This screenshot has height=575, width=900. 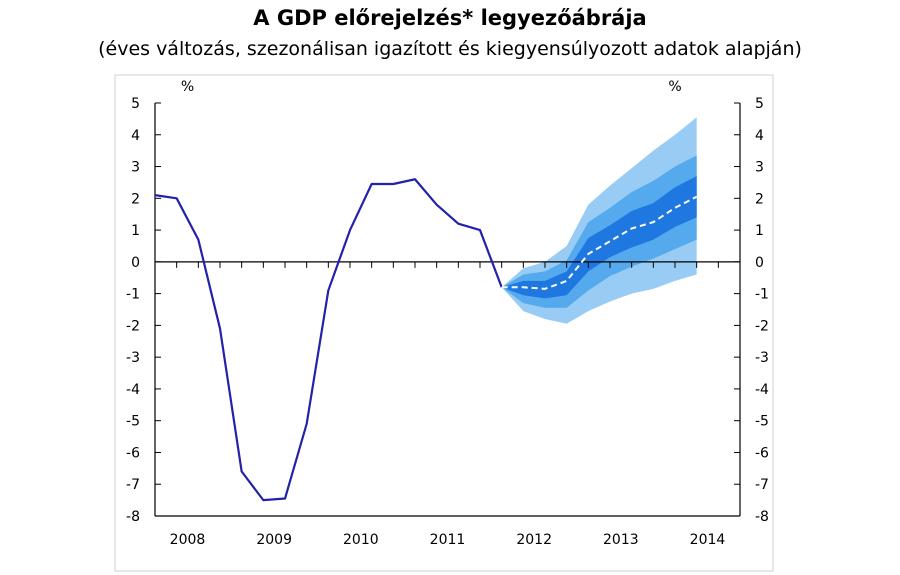 I want to click on y-tick-label-right: 5, so click(x=759, y=104).